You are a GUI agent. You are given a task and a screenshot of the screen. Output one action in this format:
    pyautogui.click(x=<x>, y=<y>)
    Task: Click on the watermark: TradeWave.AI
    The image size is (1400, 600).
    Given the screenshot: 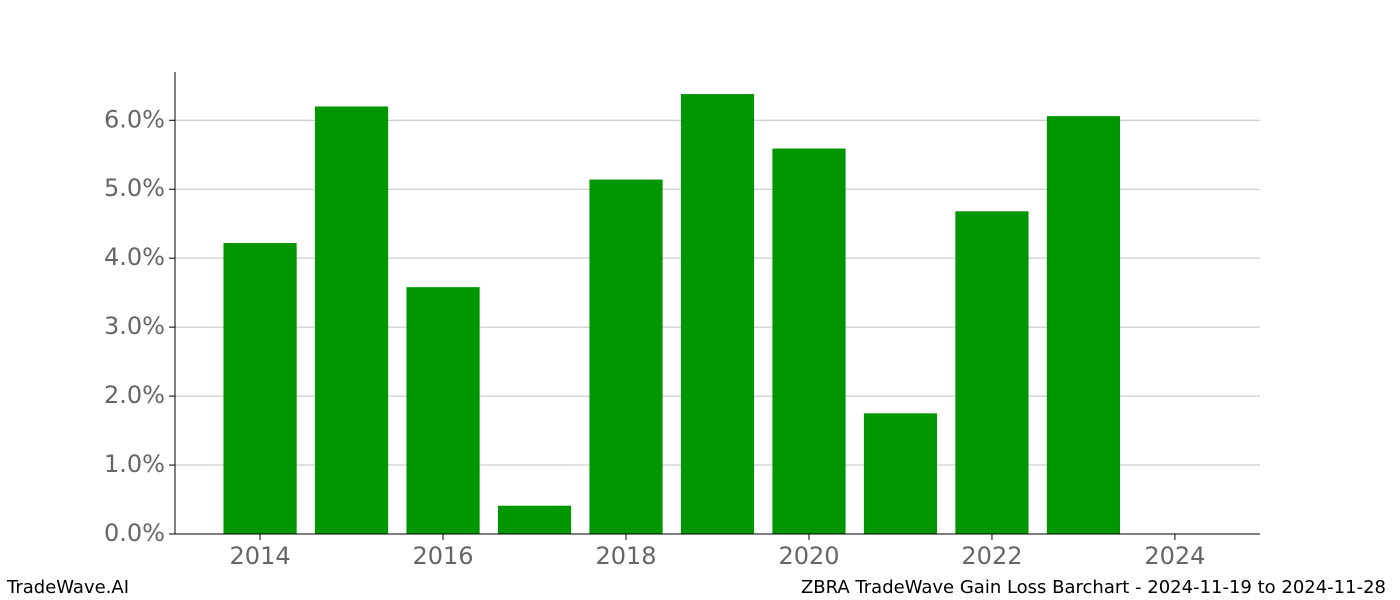 What is the action you would take?
    pyautogui.click(x=67, y=587)
    